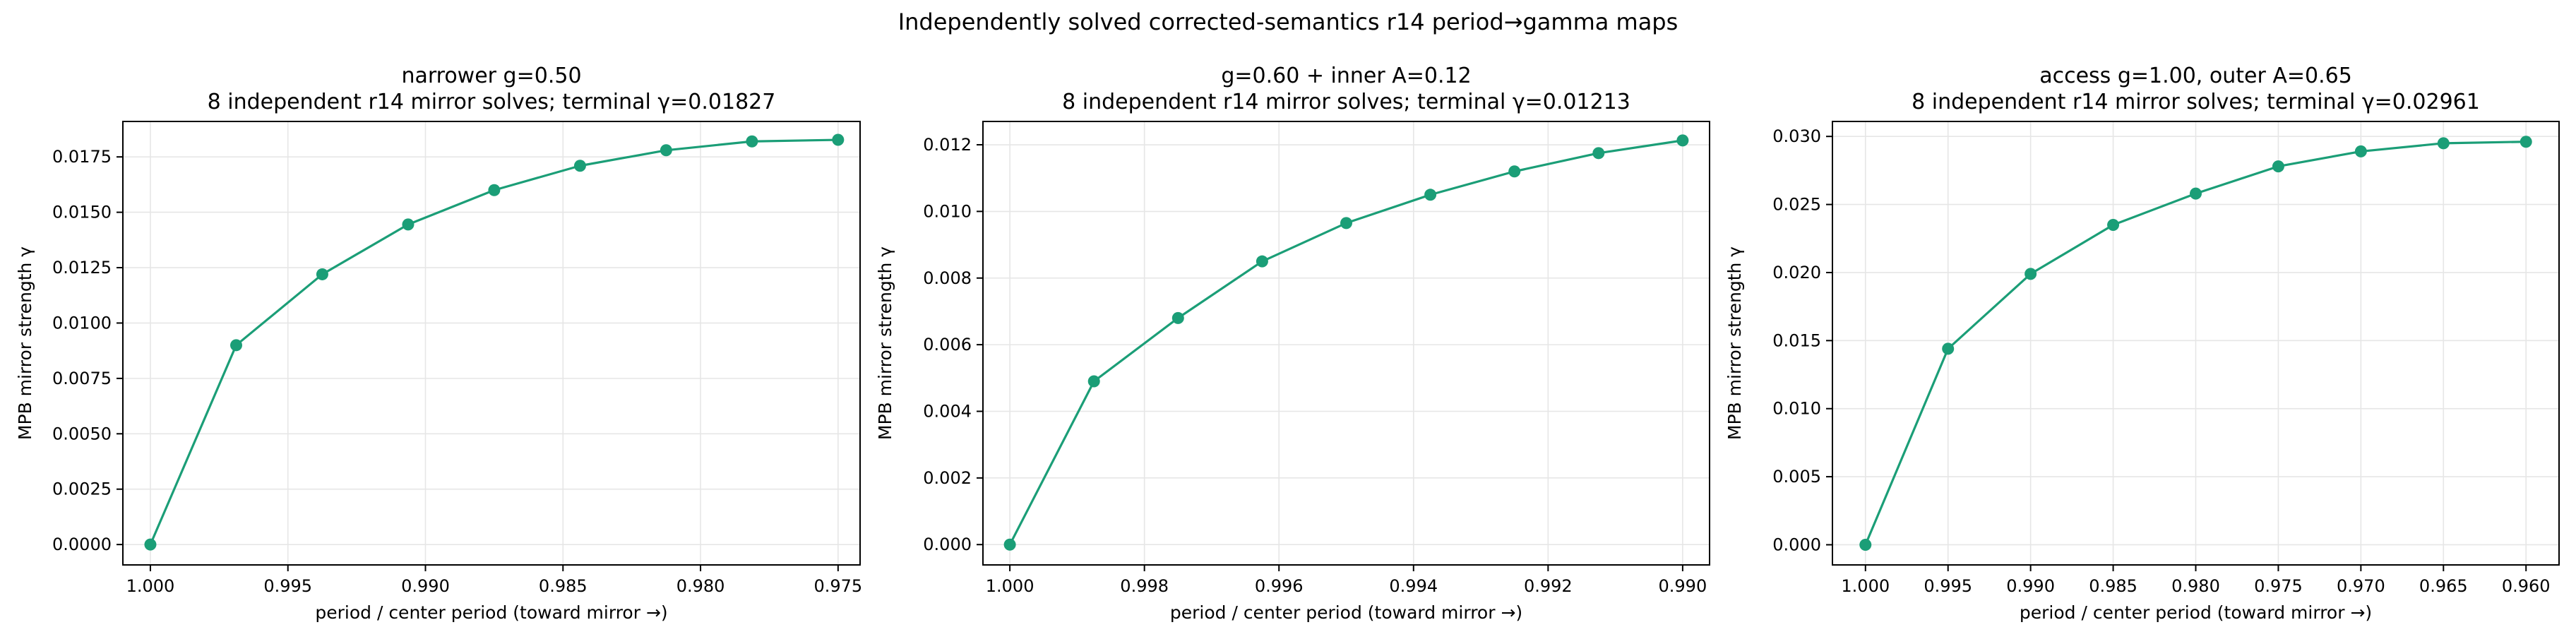 The height and width of the screenshot is (644, 2576). I want to click on y-tick-label: 0.015, so click(1796, 340).